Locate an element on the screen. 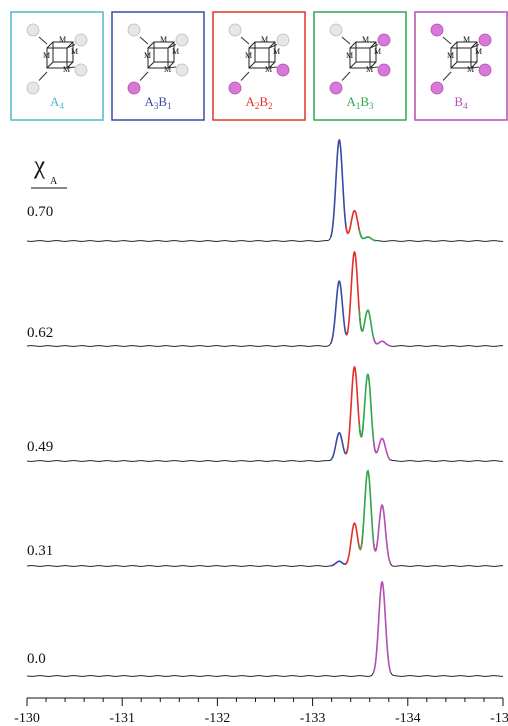  trace-xa-0.62: 0.62 is located at coordinates (265, 298).